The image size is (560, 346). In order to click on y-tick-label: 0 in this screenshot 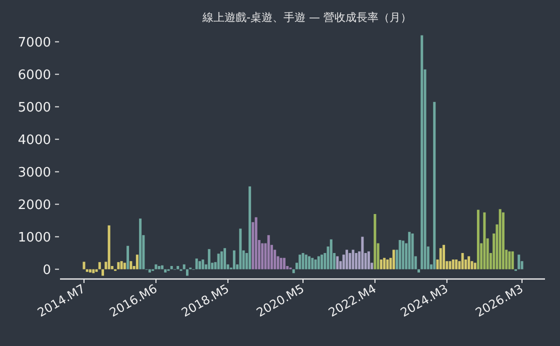, I will do `click(46, 270)`.